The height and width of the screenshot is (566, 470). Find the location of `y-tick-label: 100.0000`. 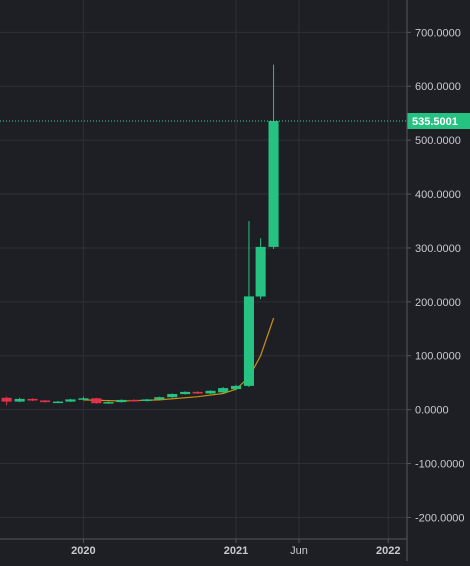

y-tick-label: 100.0000 is located at coordinates (438, 357).